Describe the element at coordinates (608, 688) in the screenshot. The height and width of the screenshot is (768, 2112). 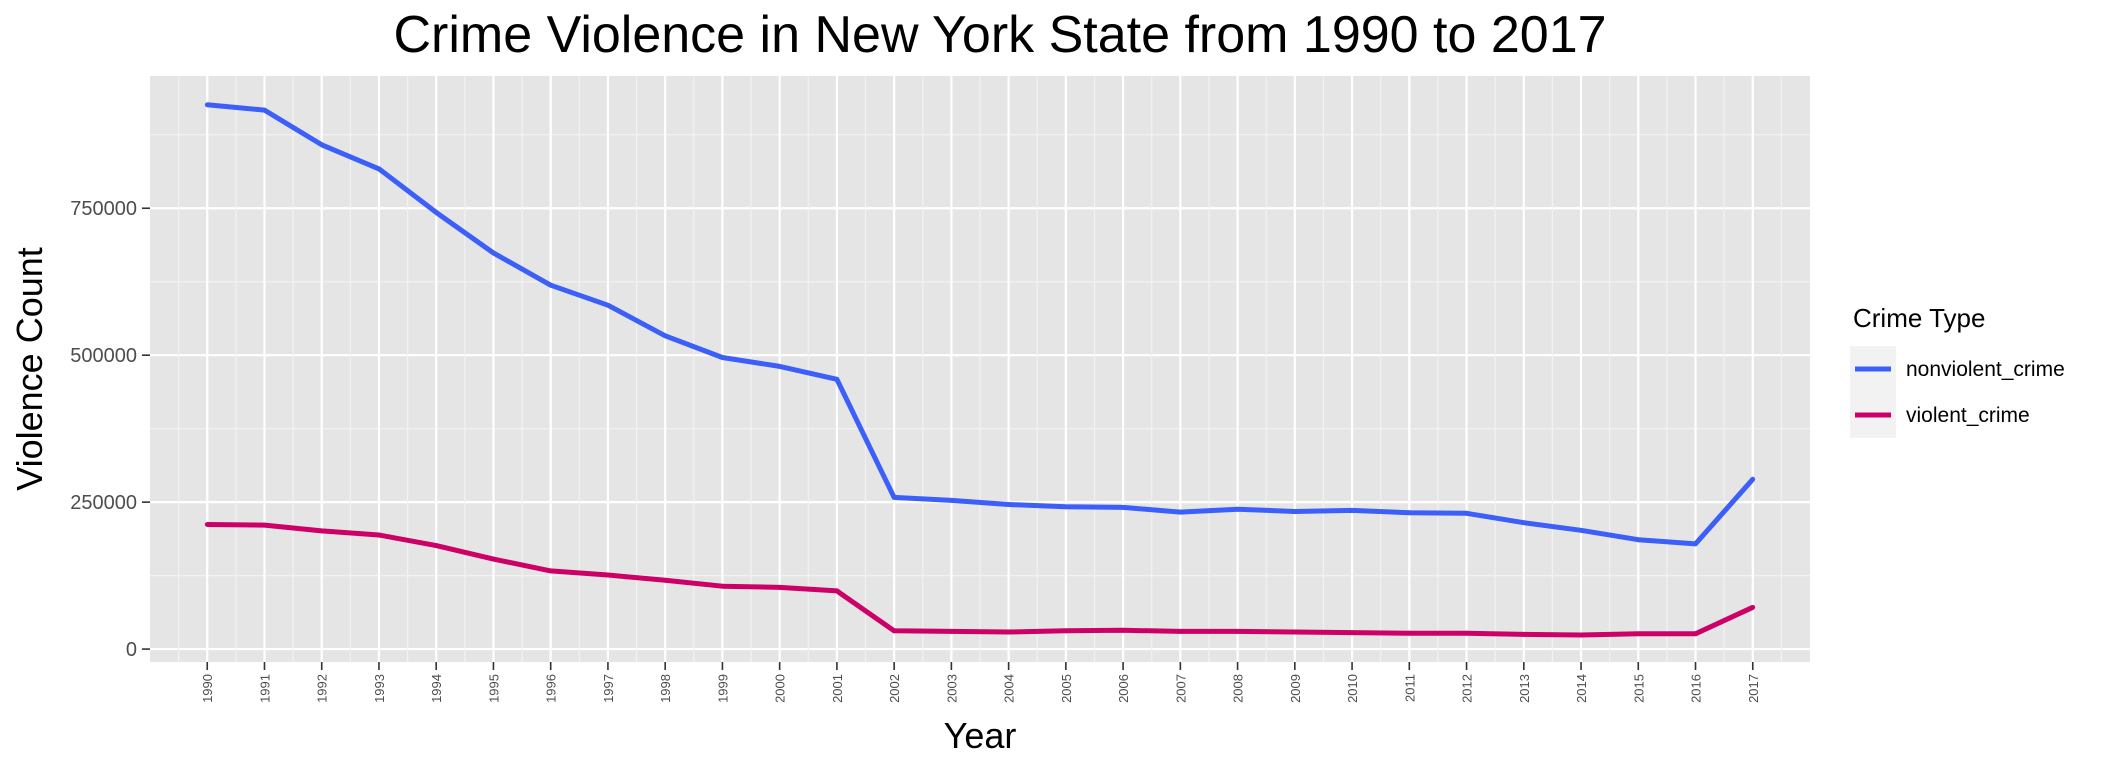
I see `x-tick-label: 1997` at that location.